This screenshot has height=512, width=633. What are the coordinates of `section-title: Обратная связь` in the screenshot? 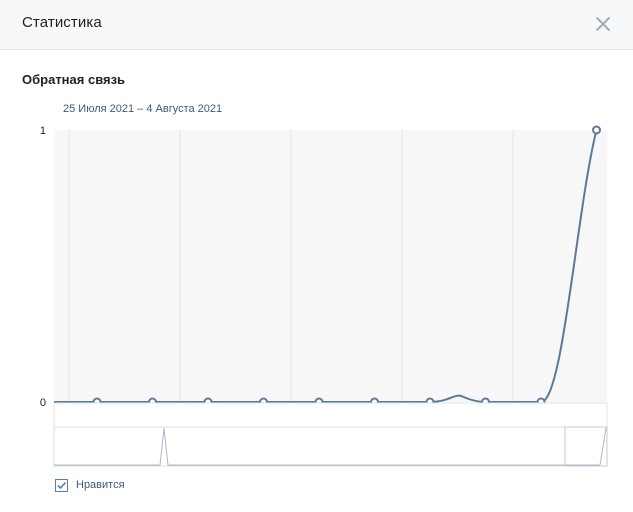 It's located at (74, 79).